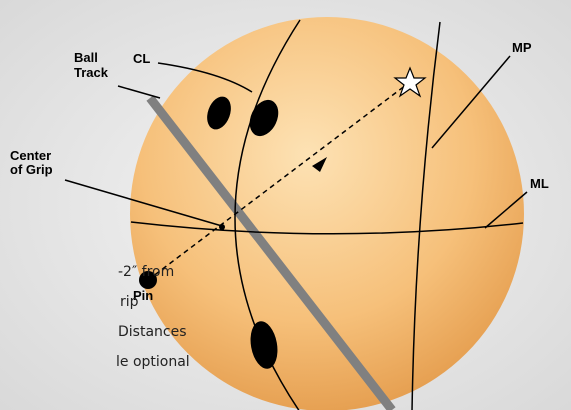 This screenshot has width=571, height=410. Describe the element at coordinates (205, 77) in the screenshot. I see `leader-cl` at that location.